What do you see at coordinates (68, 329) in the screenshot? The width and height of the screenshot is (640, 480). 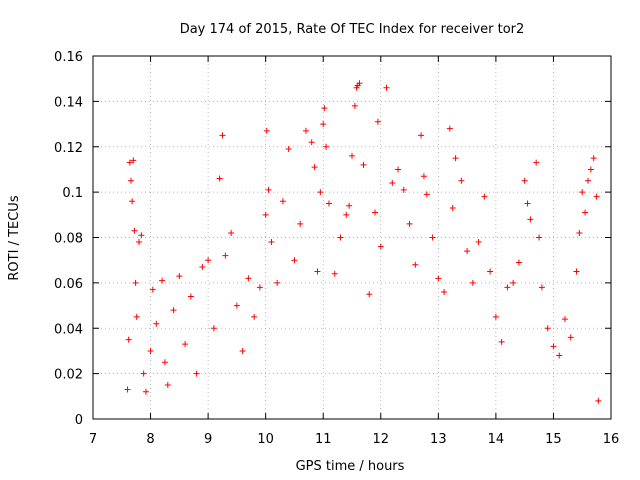 I see `y-tick-label: 0.04` at bounding box center [68, 329].